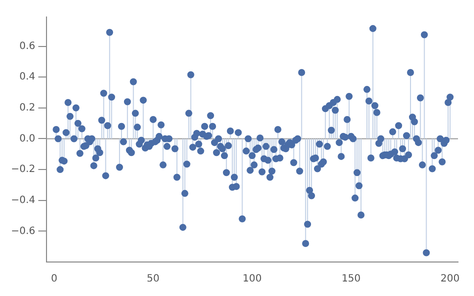 The width and height of the screenshot is (474, 296). Describe the element at coordinates (27, 46) in the screenshot. I see `y-tick-label: 0.6` at that location.